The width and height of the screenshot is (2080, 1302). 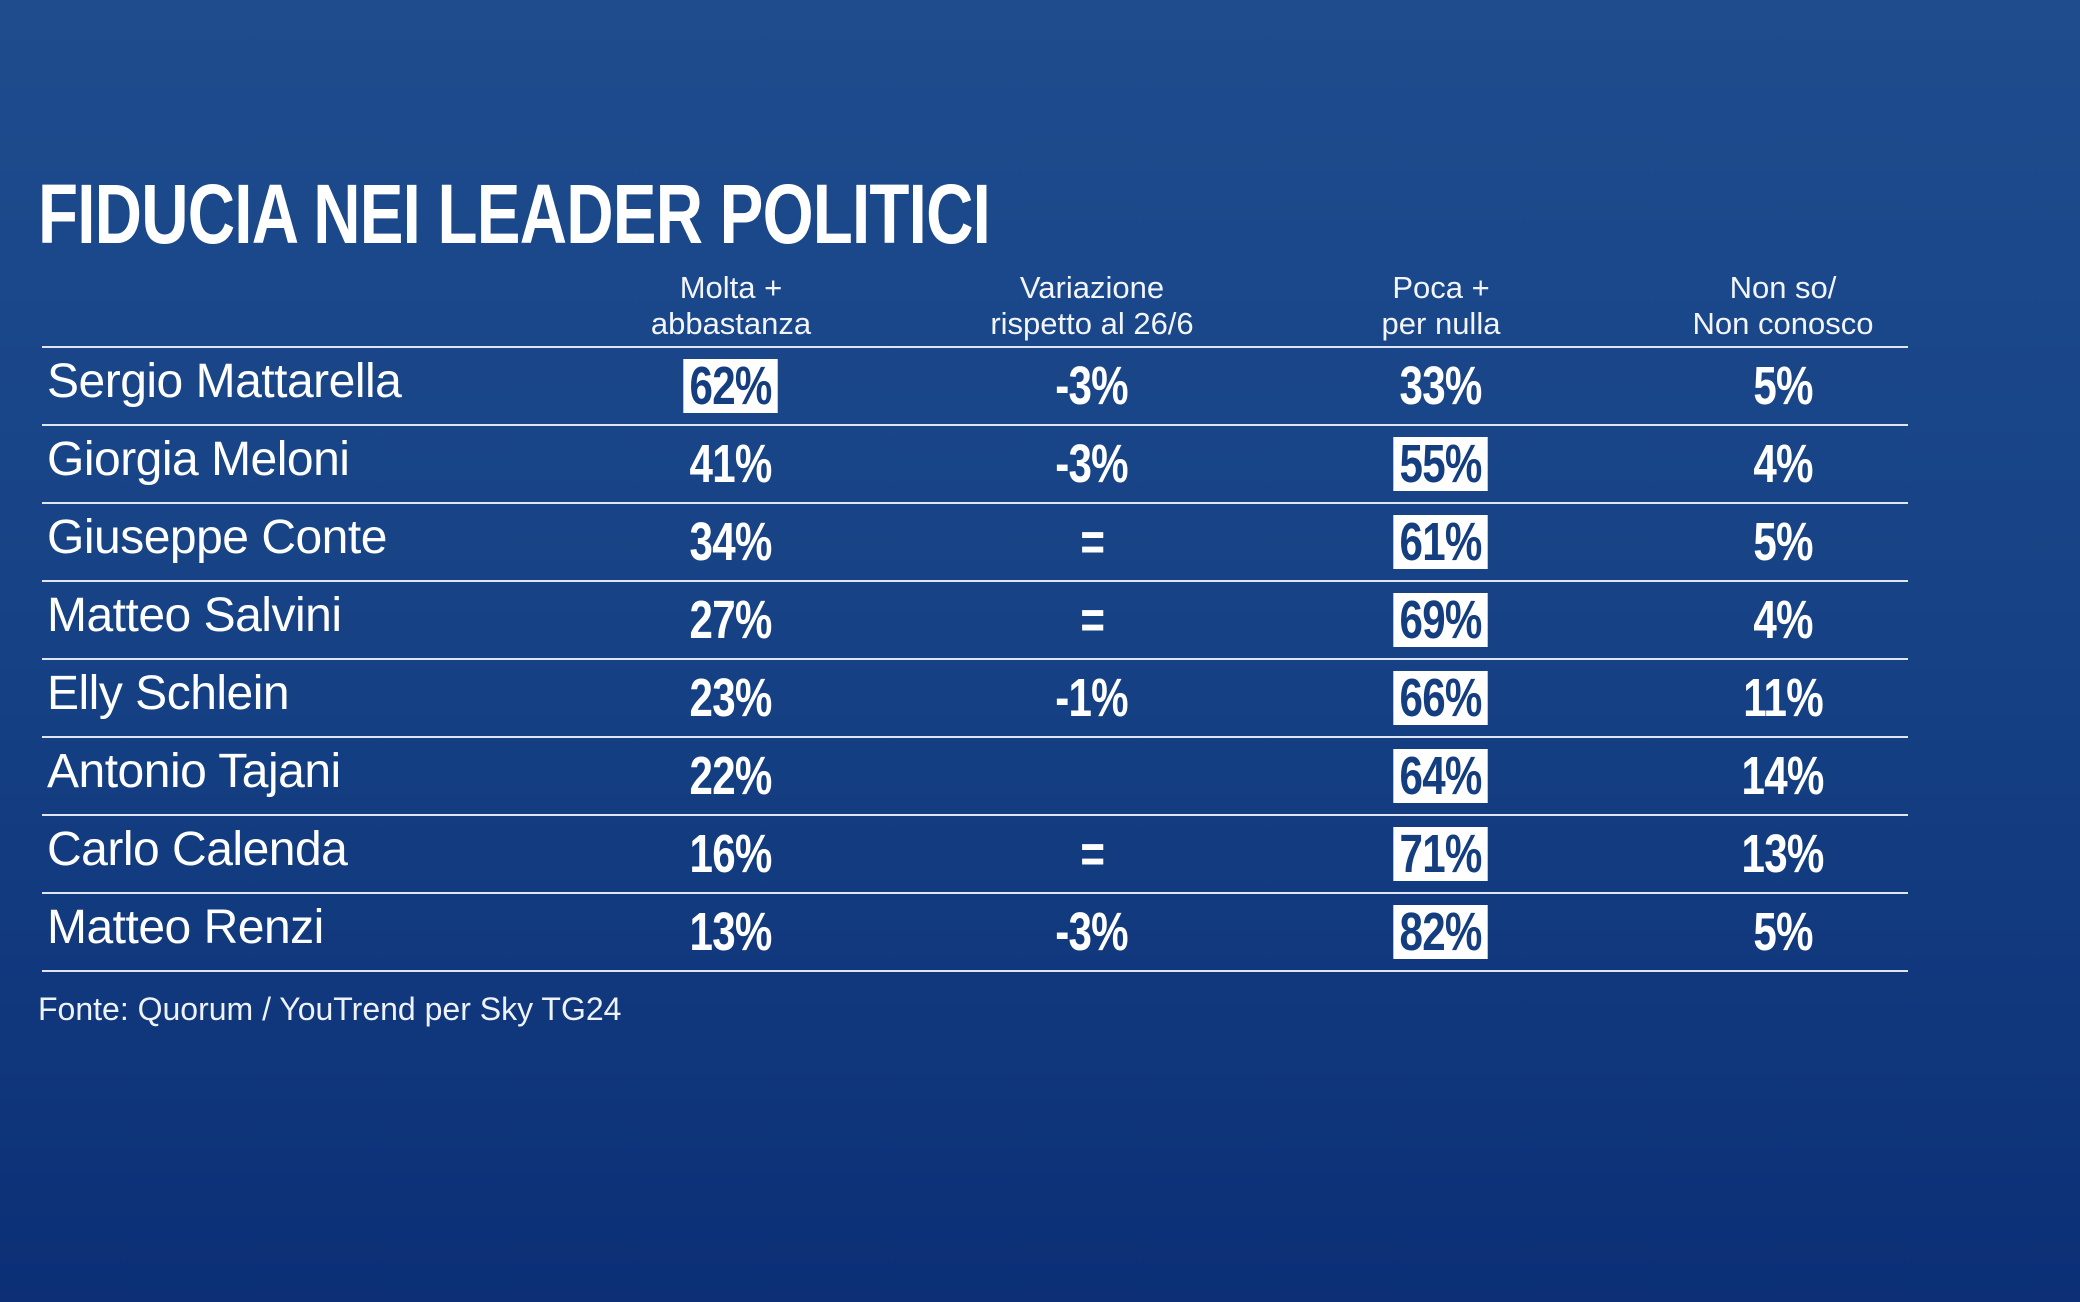 I want to click on poca-value-cell: 64%, so click(x=1441, y=776).